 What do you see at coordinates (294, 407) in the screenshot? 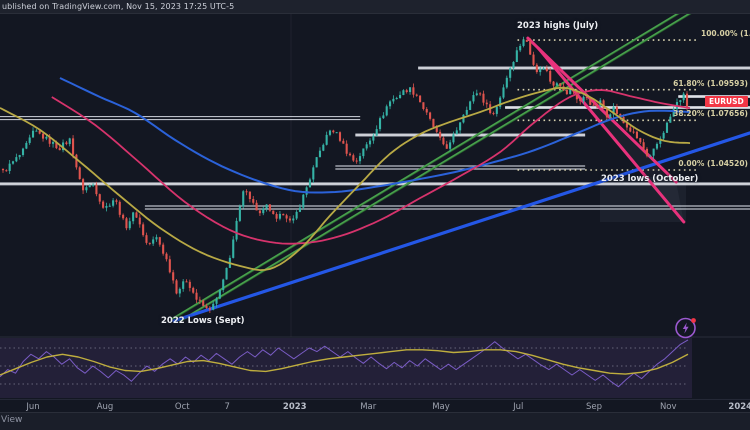
I see `time-axis-label: 2023` at bounding box center [294, 407].